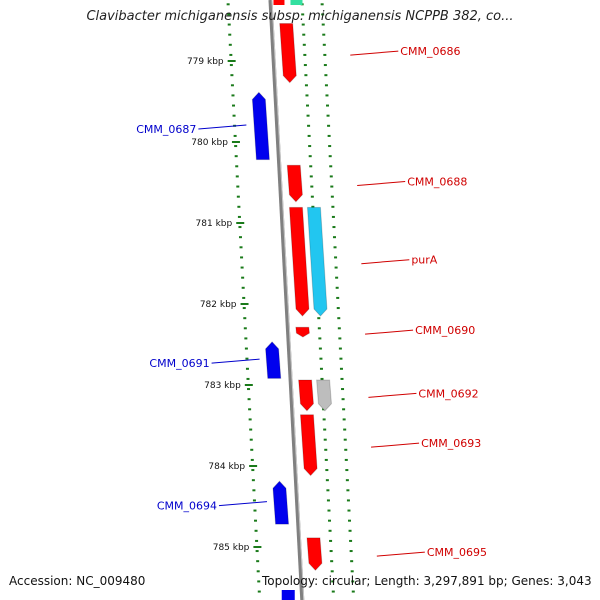  What do you see at coordinates (448, 393) in the screenshot?
I see `gene-label: CMM_0692` at bounding box center [448, 393].